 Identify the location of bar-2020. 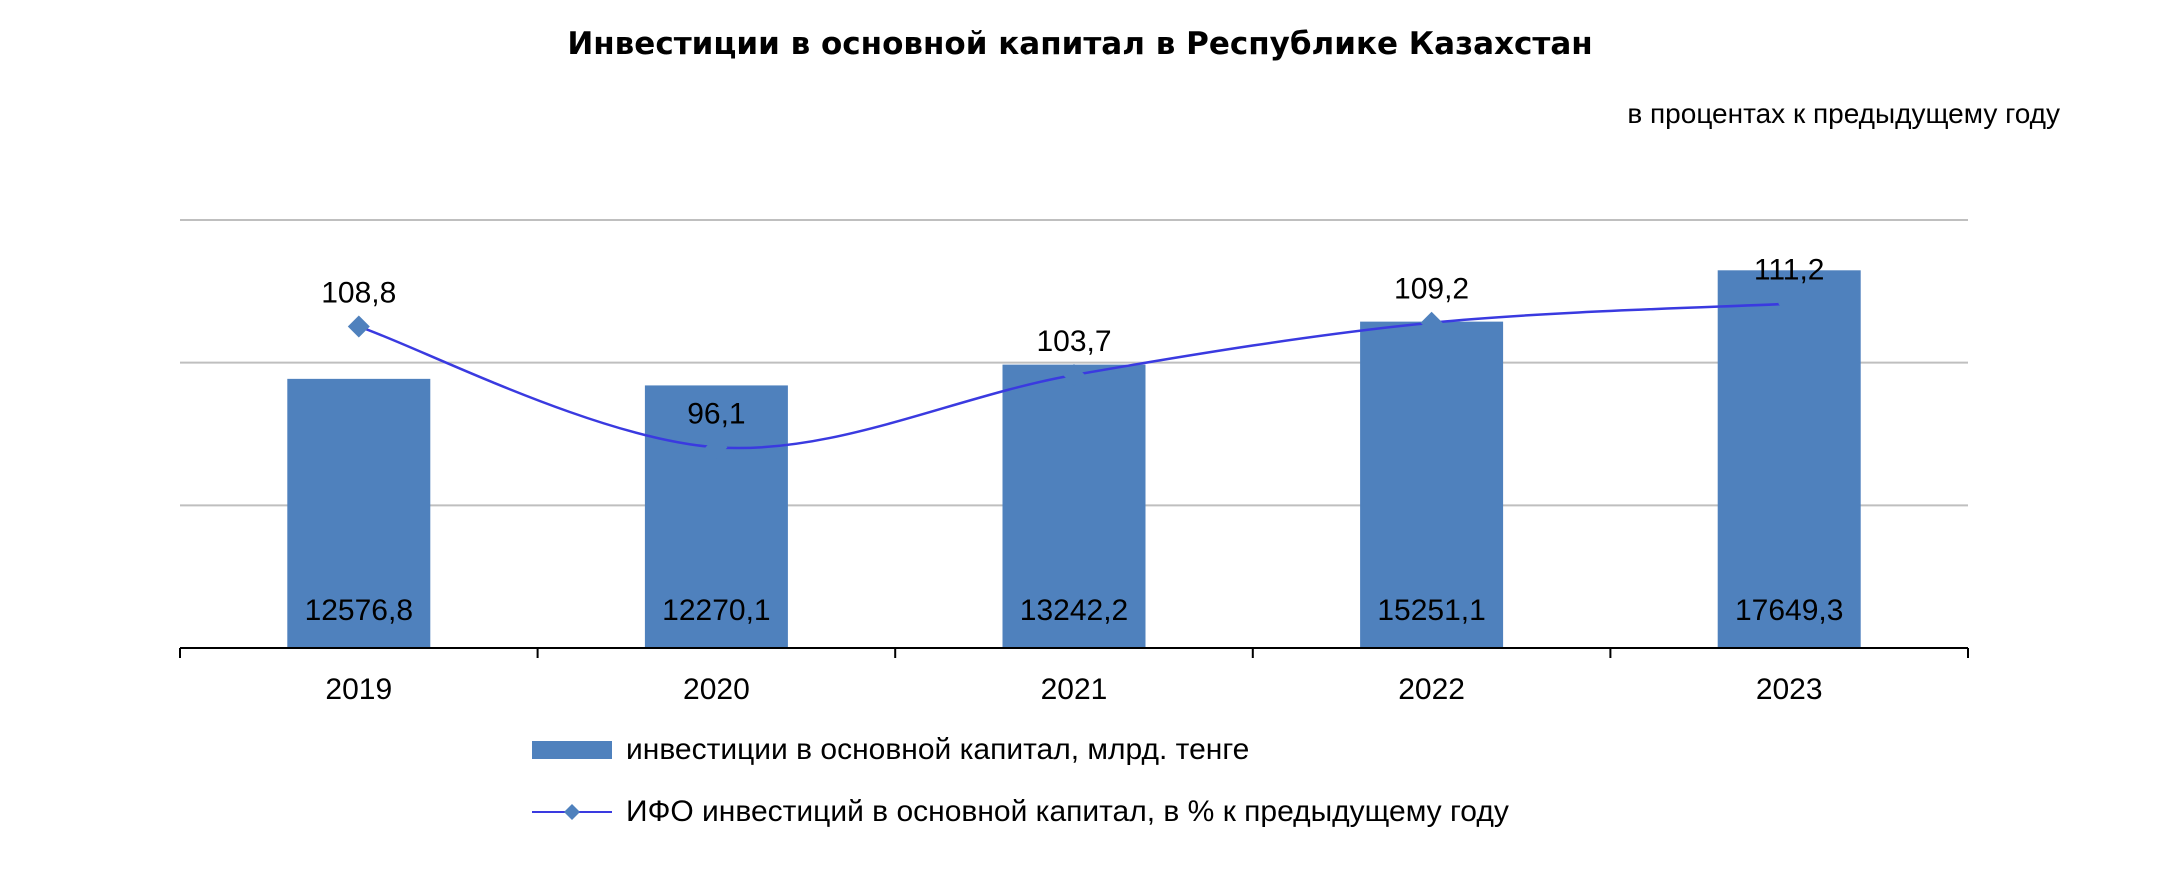
(716, 516).